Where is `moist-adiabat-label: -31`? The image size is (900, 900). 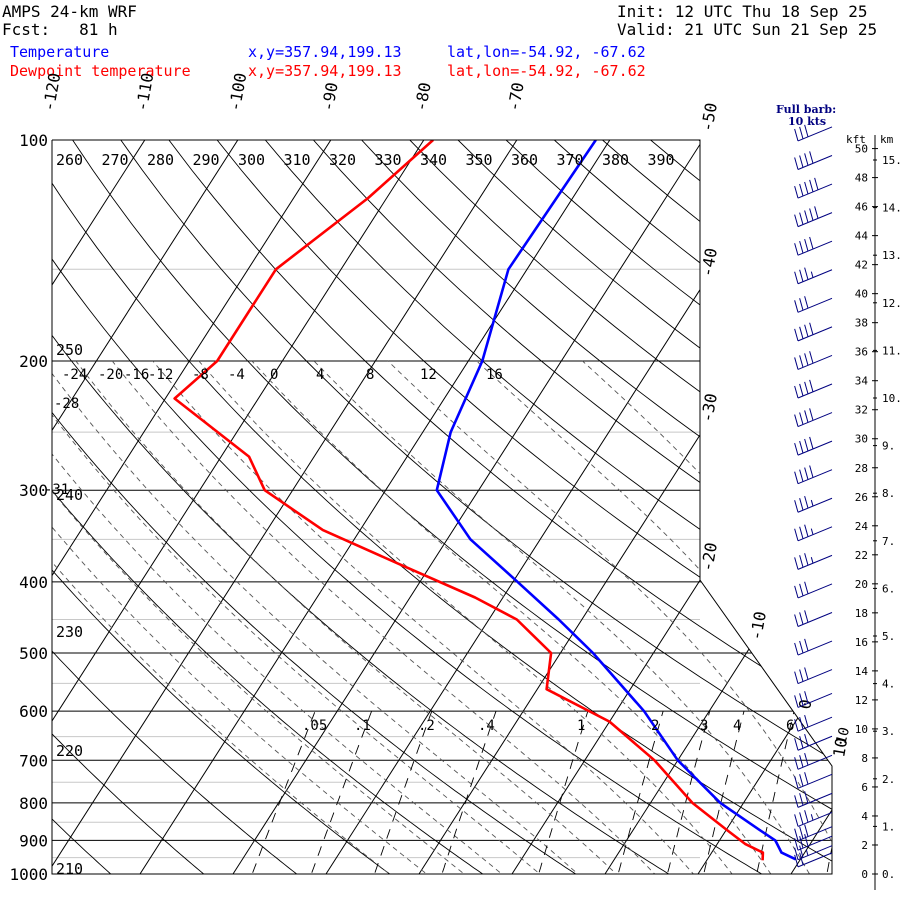
moist-adiabat-label: -31 is located at coordinates (56, 490).